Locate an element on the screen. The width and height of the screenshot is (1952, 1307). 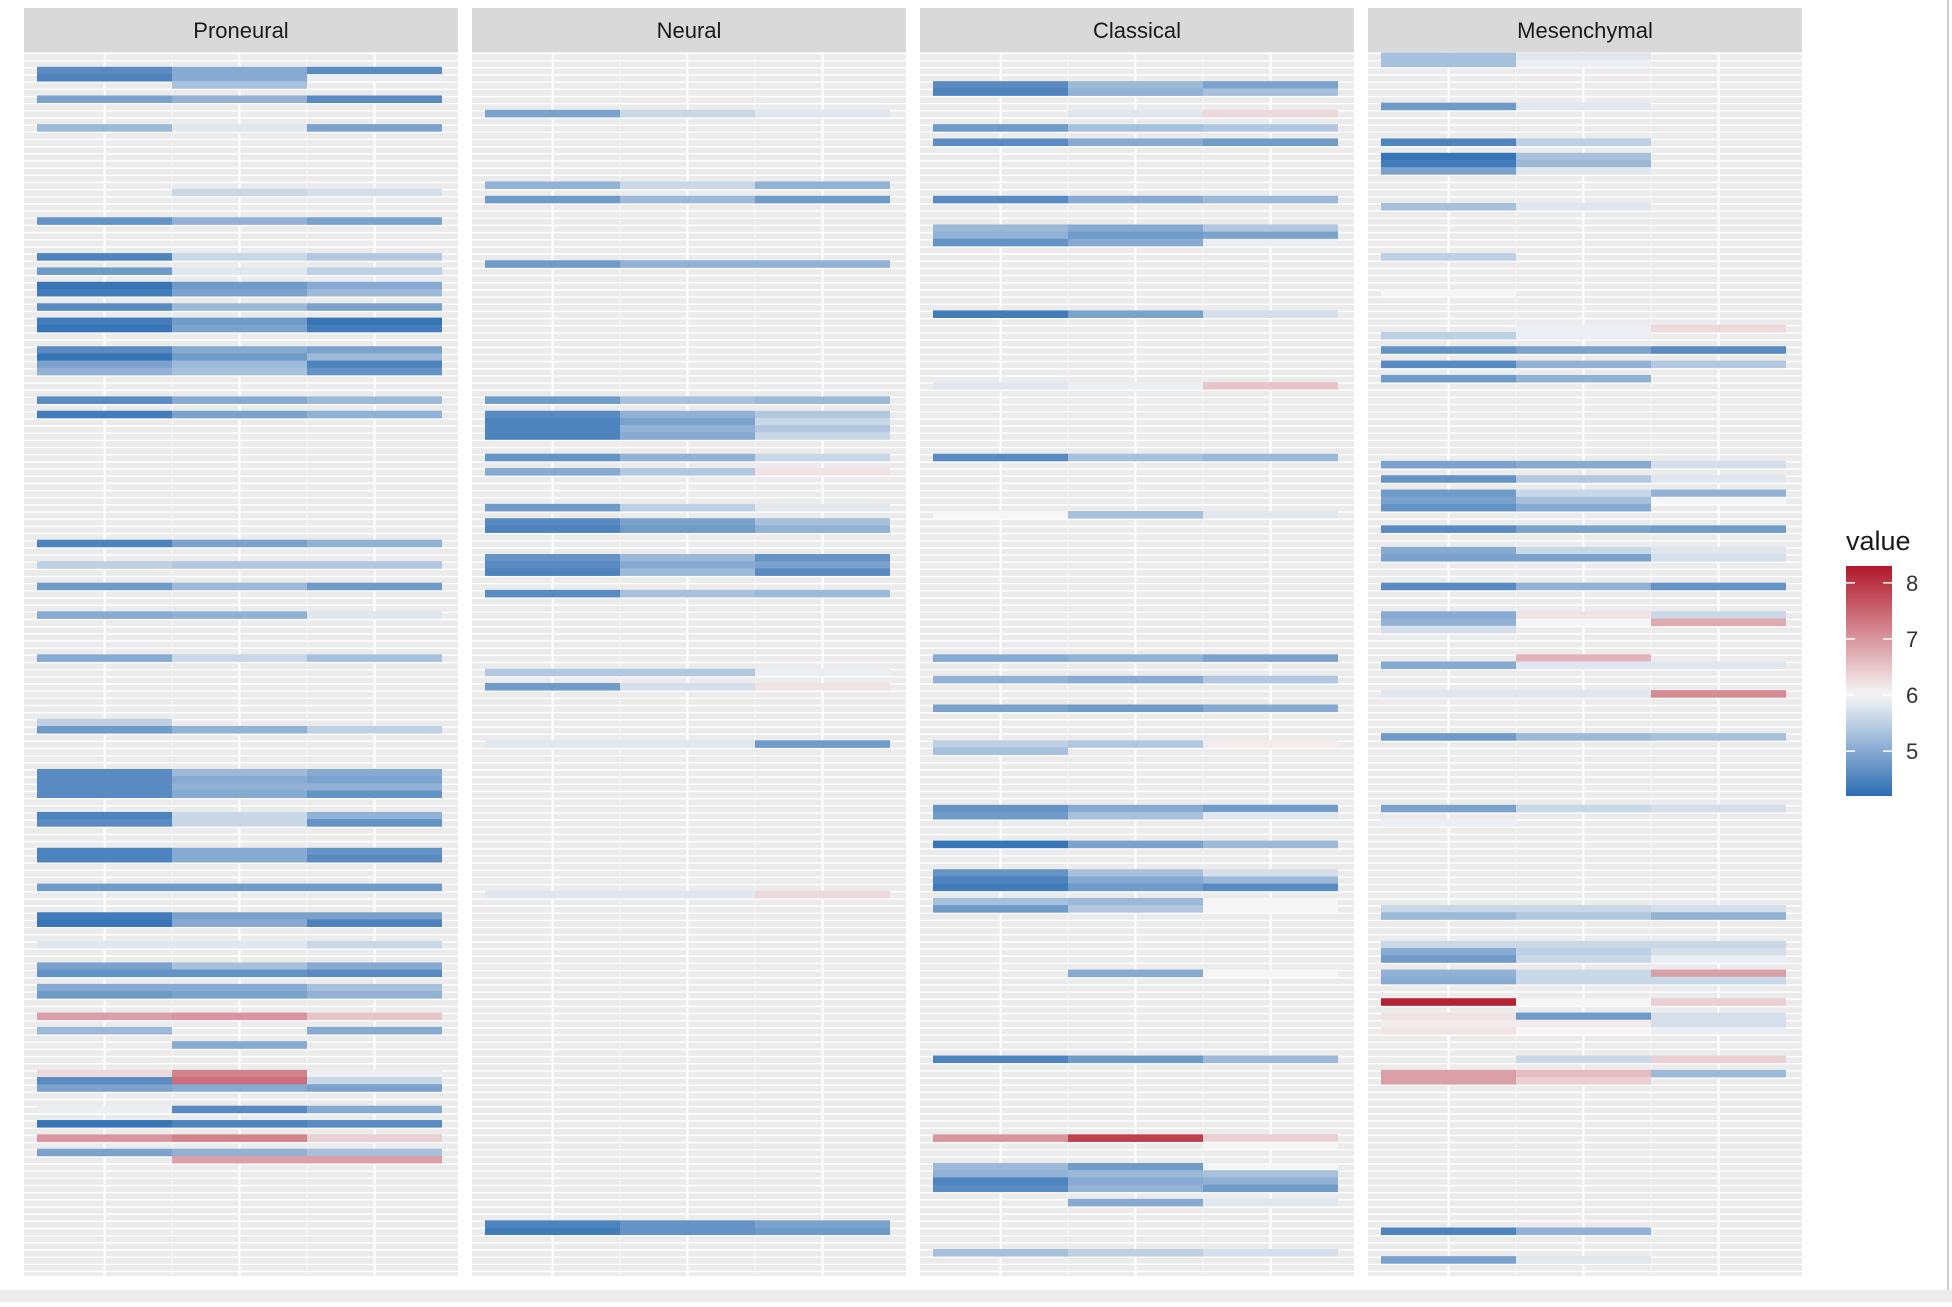
facet-strip-label: Proneural is located at coordinates (240, 30).